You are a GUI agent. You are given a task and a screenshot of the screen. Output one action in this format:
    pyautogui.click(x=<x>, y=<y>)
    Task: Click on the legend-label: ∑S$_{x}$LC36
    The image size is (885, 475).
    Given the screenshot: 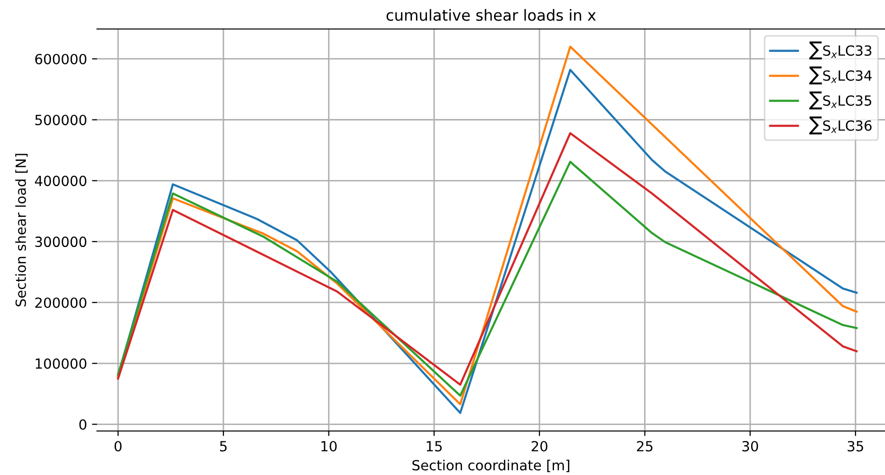 What is the action you would take?
    pyautogui.click(x=840, y=125)
    